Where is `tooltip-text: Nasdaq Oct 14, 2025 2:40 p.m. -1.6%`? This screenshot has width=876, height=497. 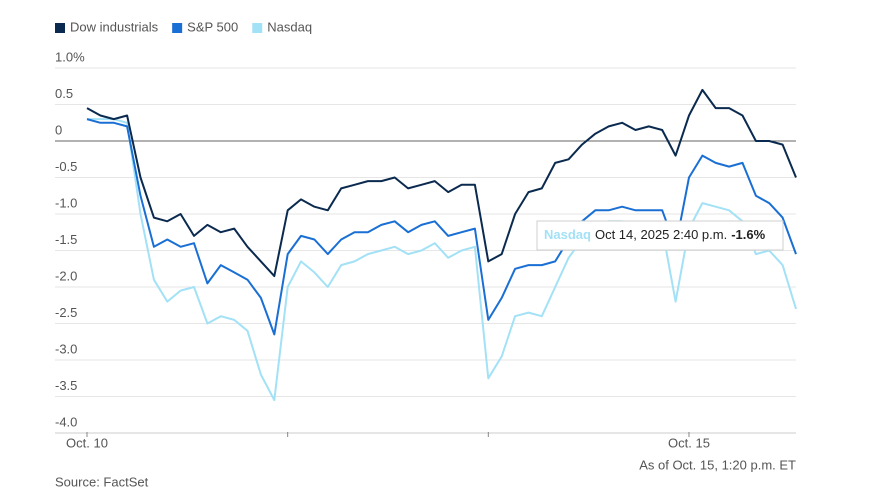 tooltip-text: Nasdaq Oct 14, 2025 2:40 p.m. -1.6% is located at coordinates (655, 234).